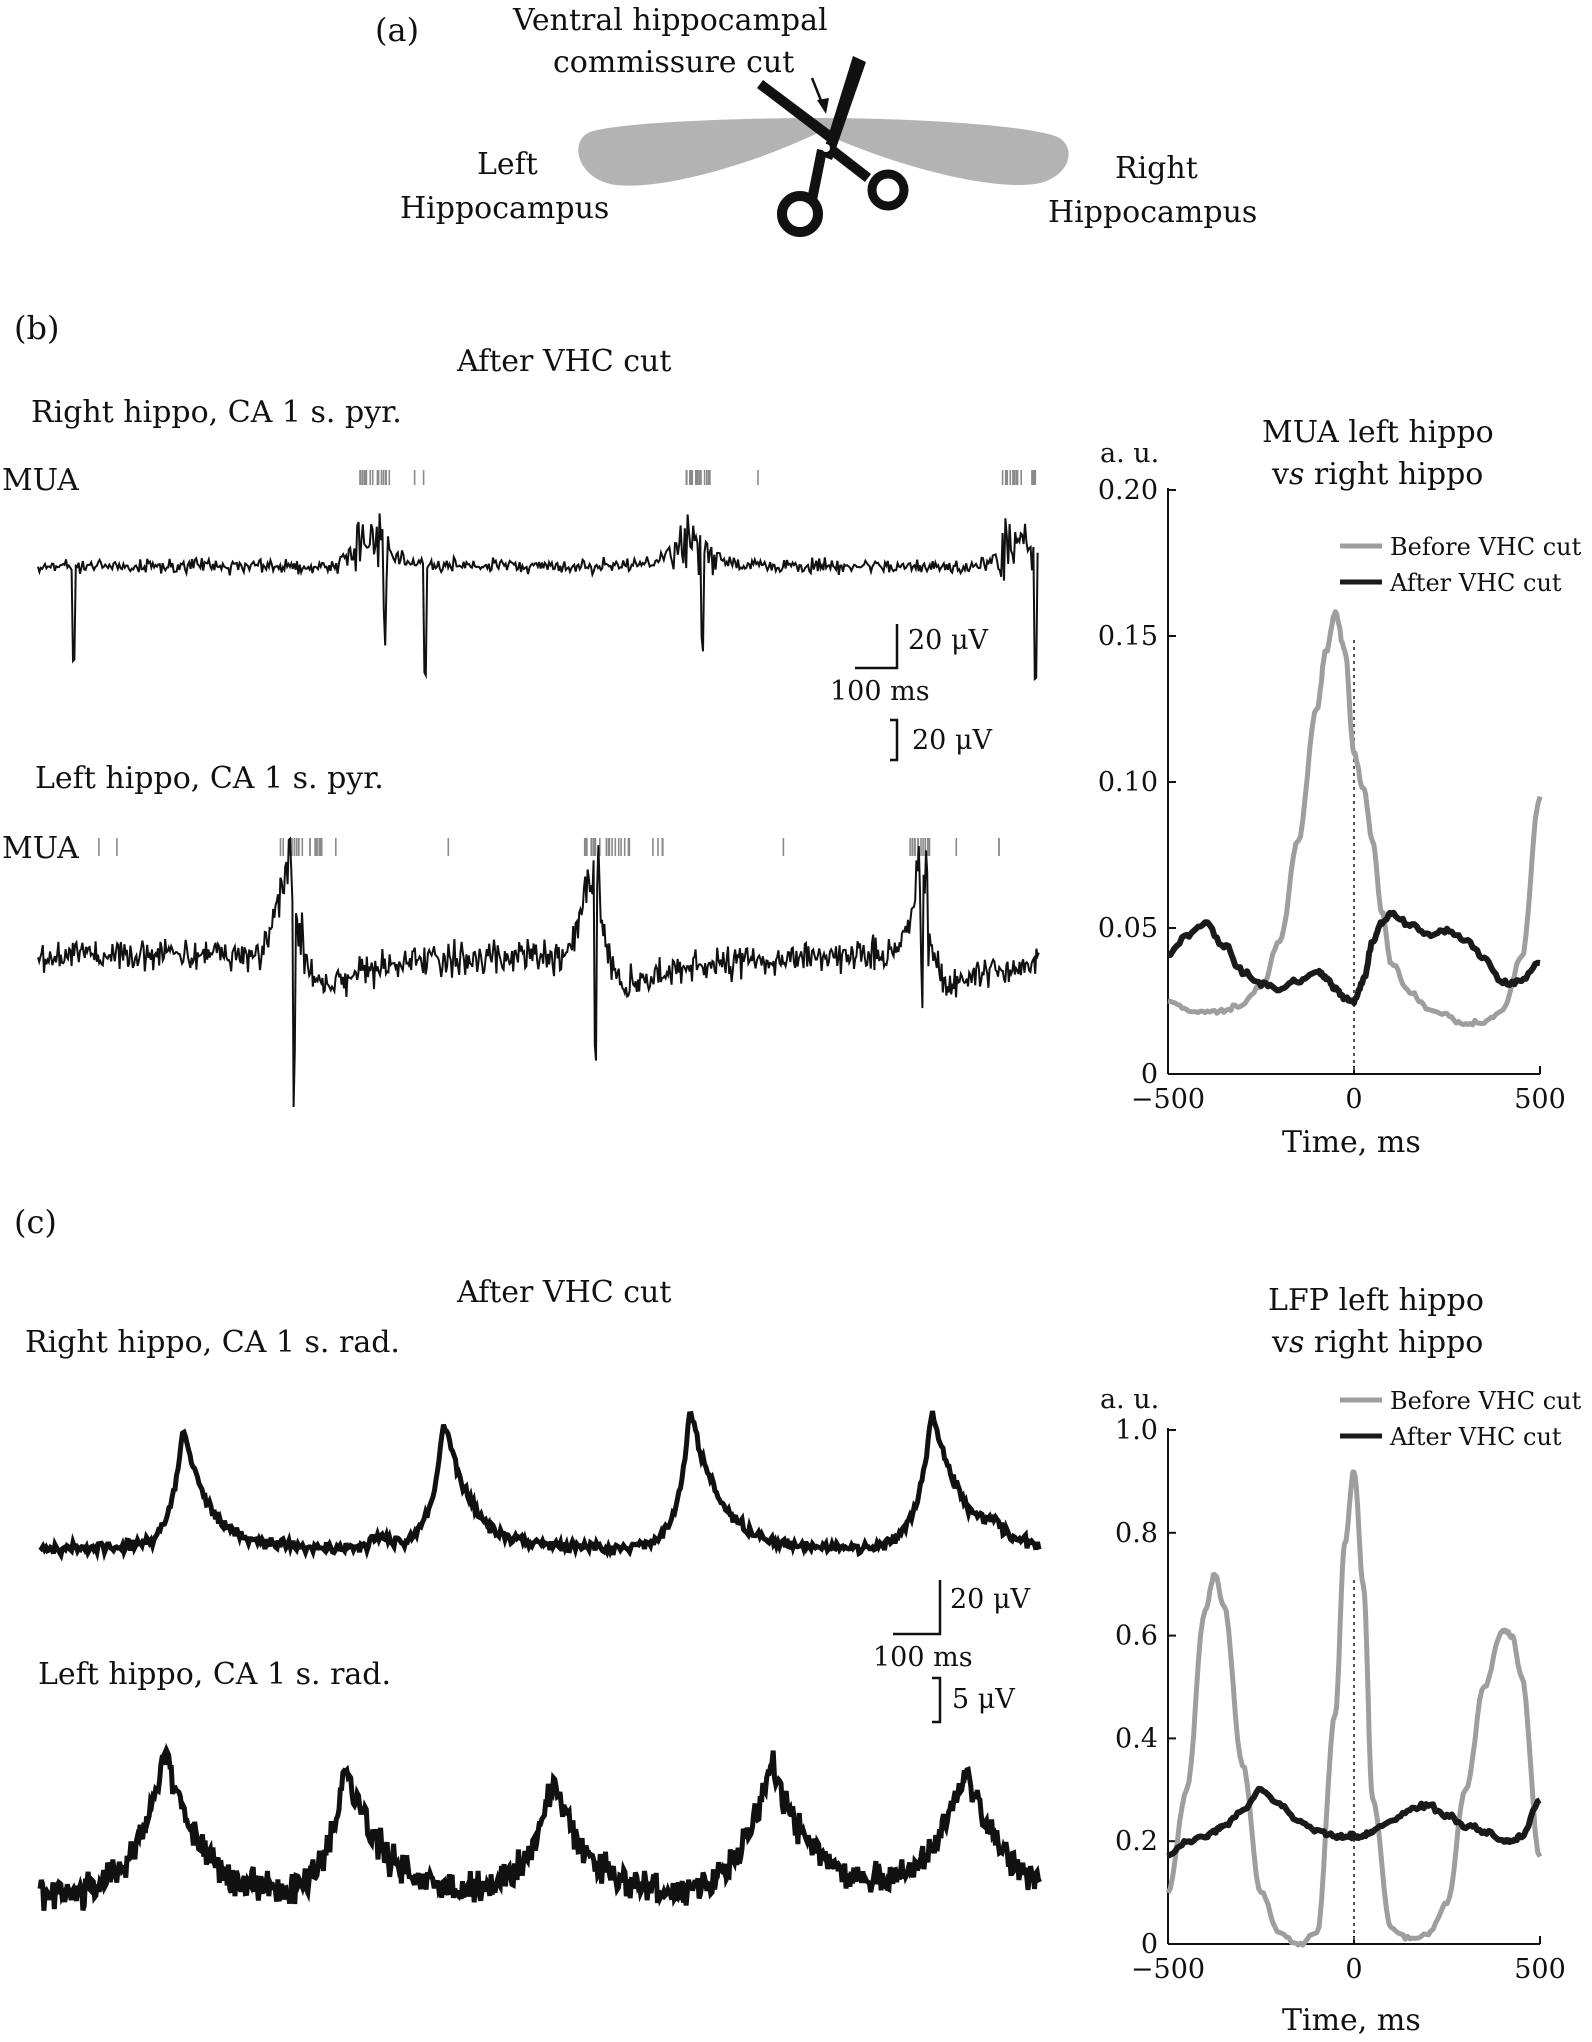 The height and width of the screenshot is (2042, 1592). Describe the element at coordinates (1128, 782) in the screenshot. I see `y-tick-label: 0.10` at that location.